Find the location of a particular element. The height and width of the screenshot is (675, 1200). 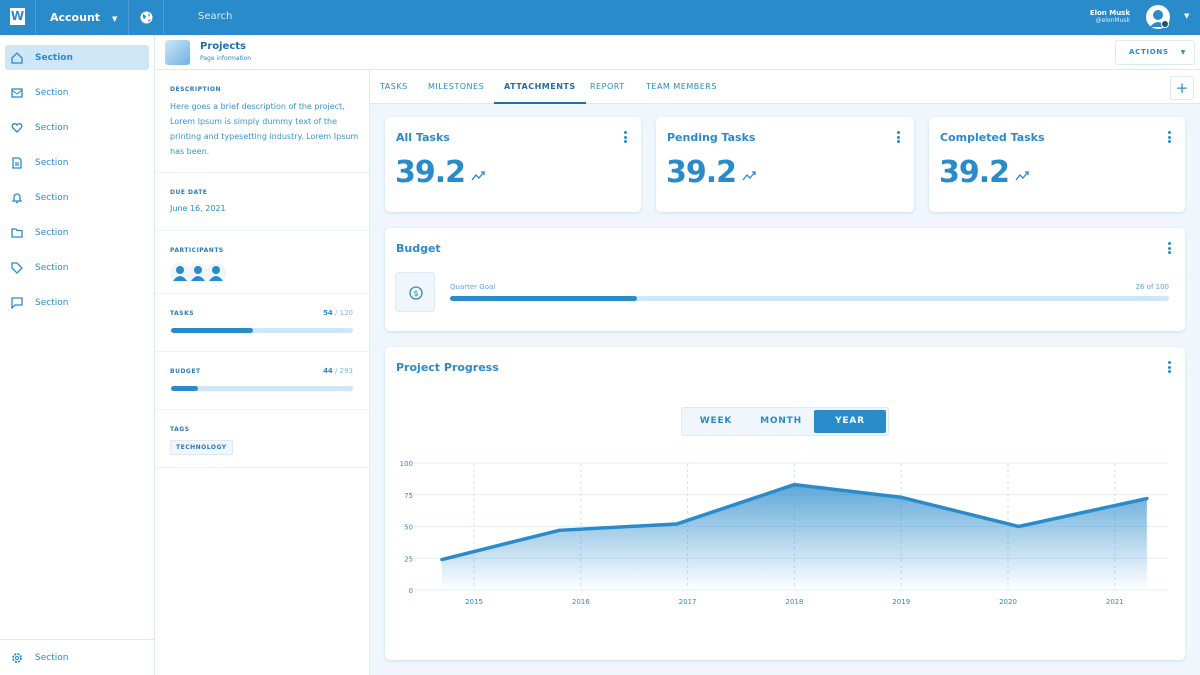

tag-icon is located at coordinates (17, 267).